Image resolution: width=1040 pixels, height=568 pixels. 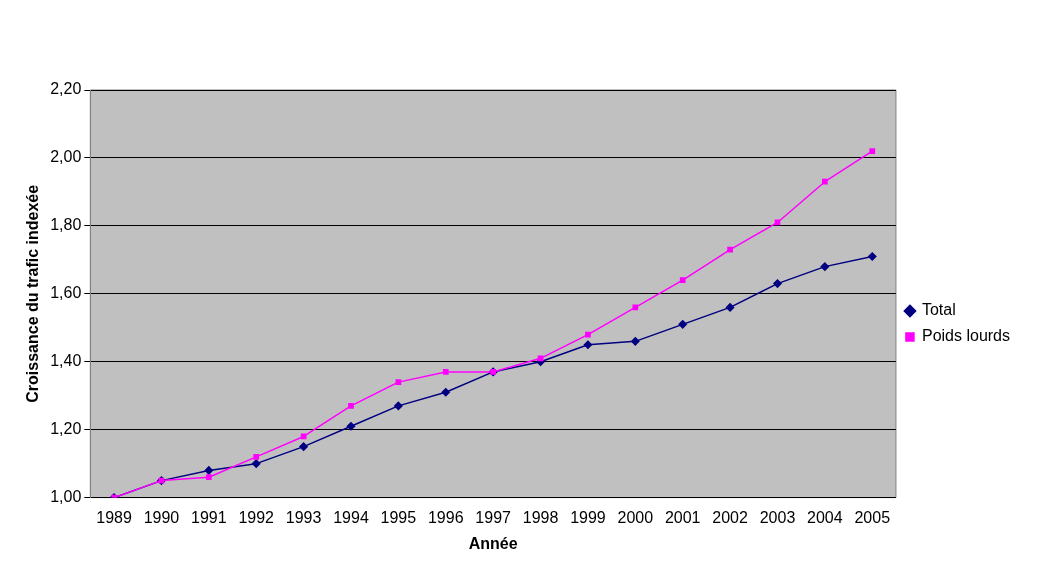 I want to click on x-tick-label: 1991, so click(x=209, y=517).